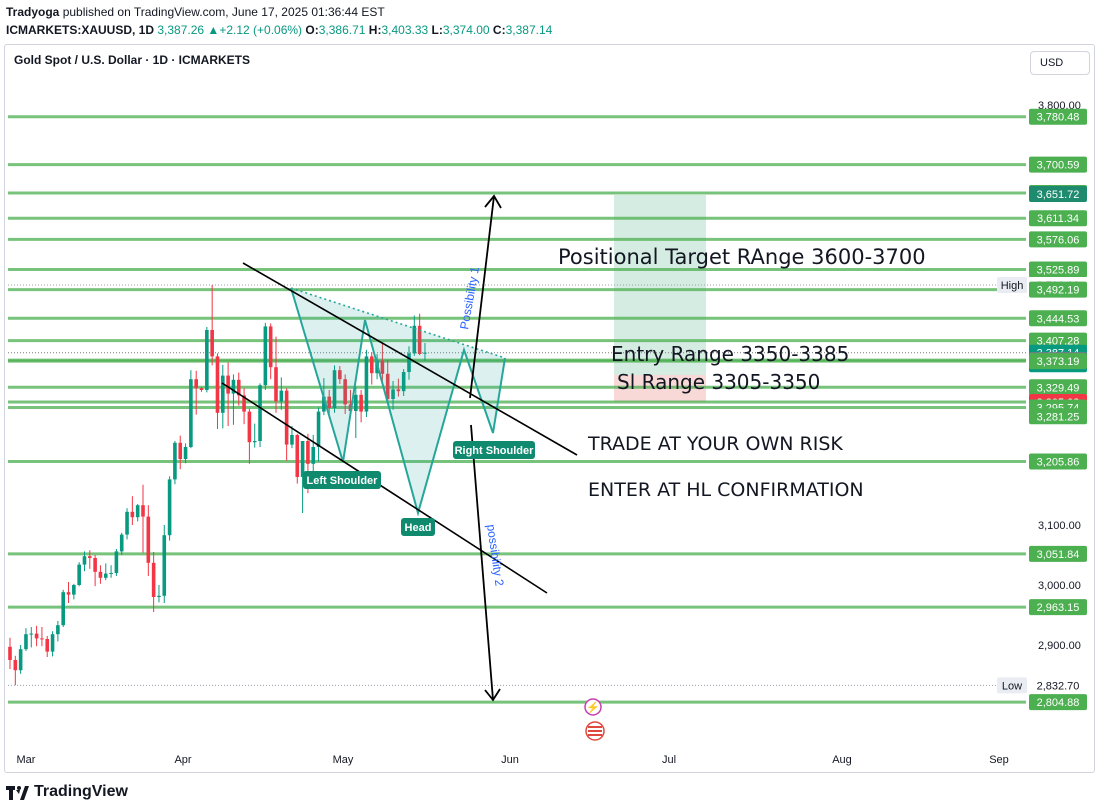  What do you see at coordinates (715, 444) in the screenshot?
I see `risk-warning-text: TRADE AT YOUR OWN RISK` at bounding box center [715, 444].